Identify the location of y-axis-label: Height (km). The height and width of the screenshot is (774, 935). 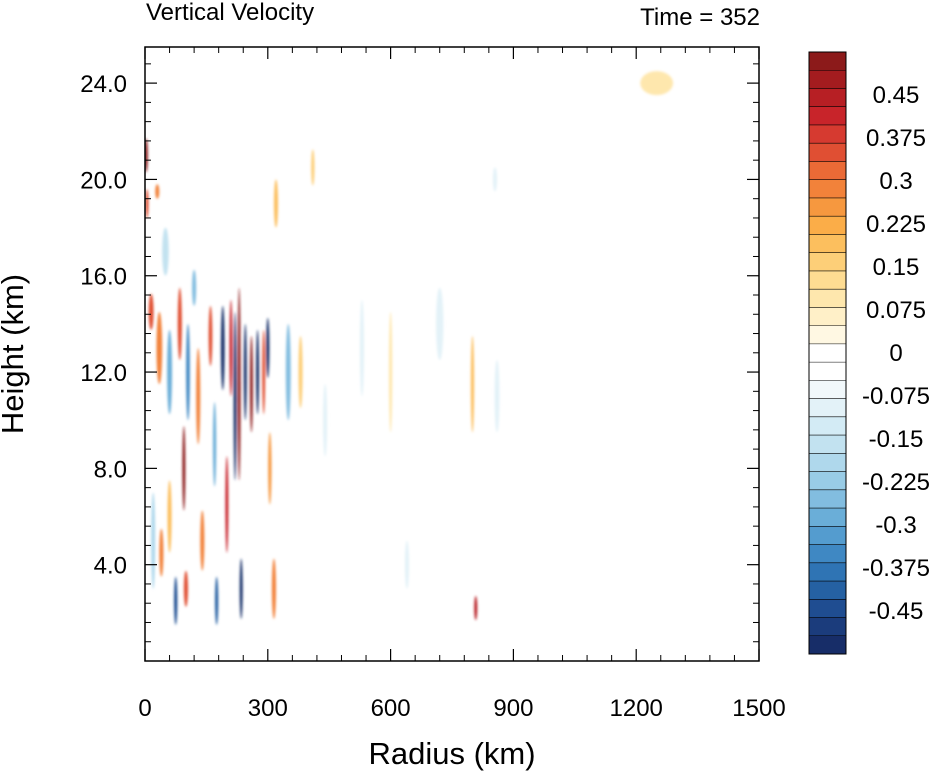
(15, 354).